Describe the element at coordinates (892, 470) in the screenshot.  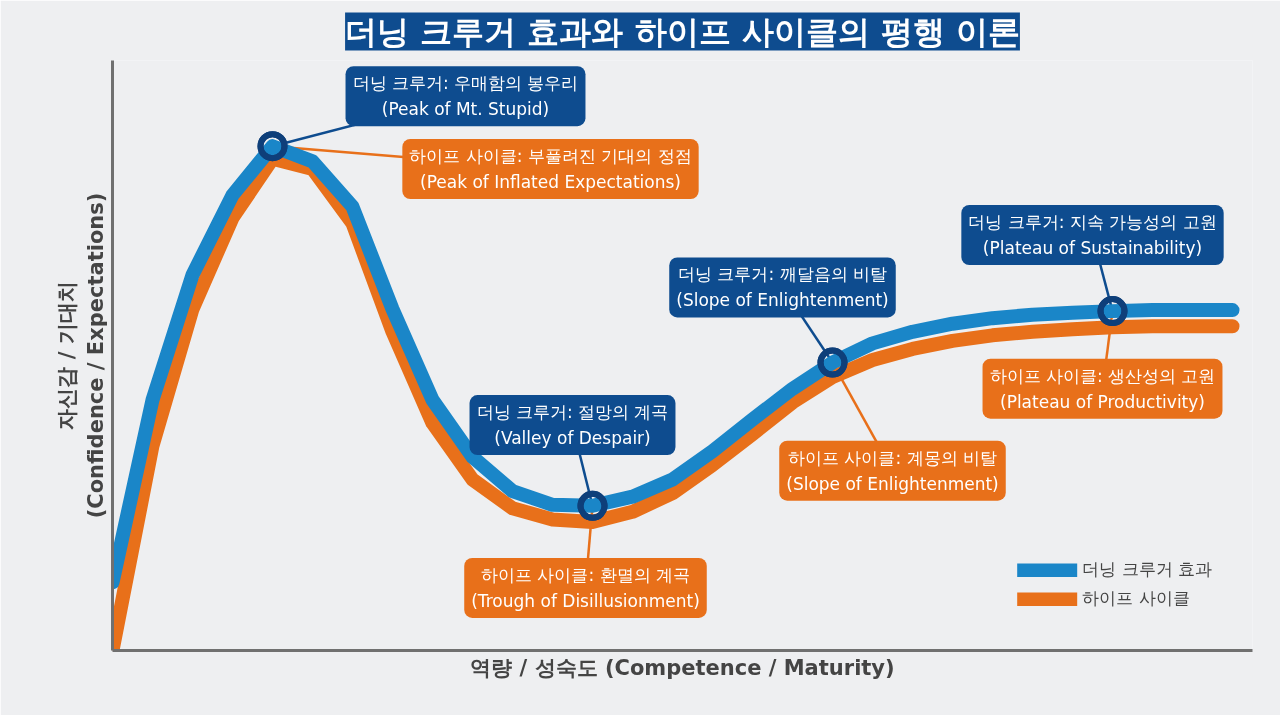
I see `annotation: 하이프 사이클: 계몽의 비탈 (Slope of Enlightenment)` at that location.